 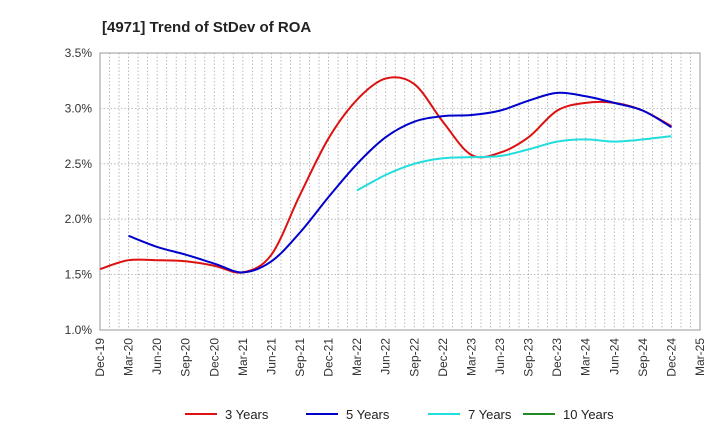 I want to click on x-tick-label: Dec-20, so click(x=214, y=357).